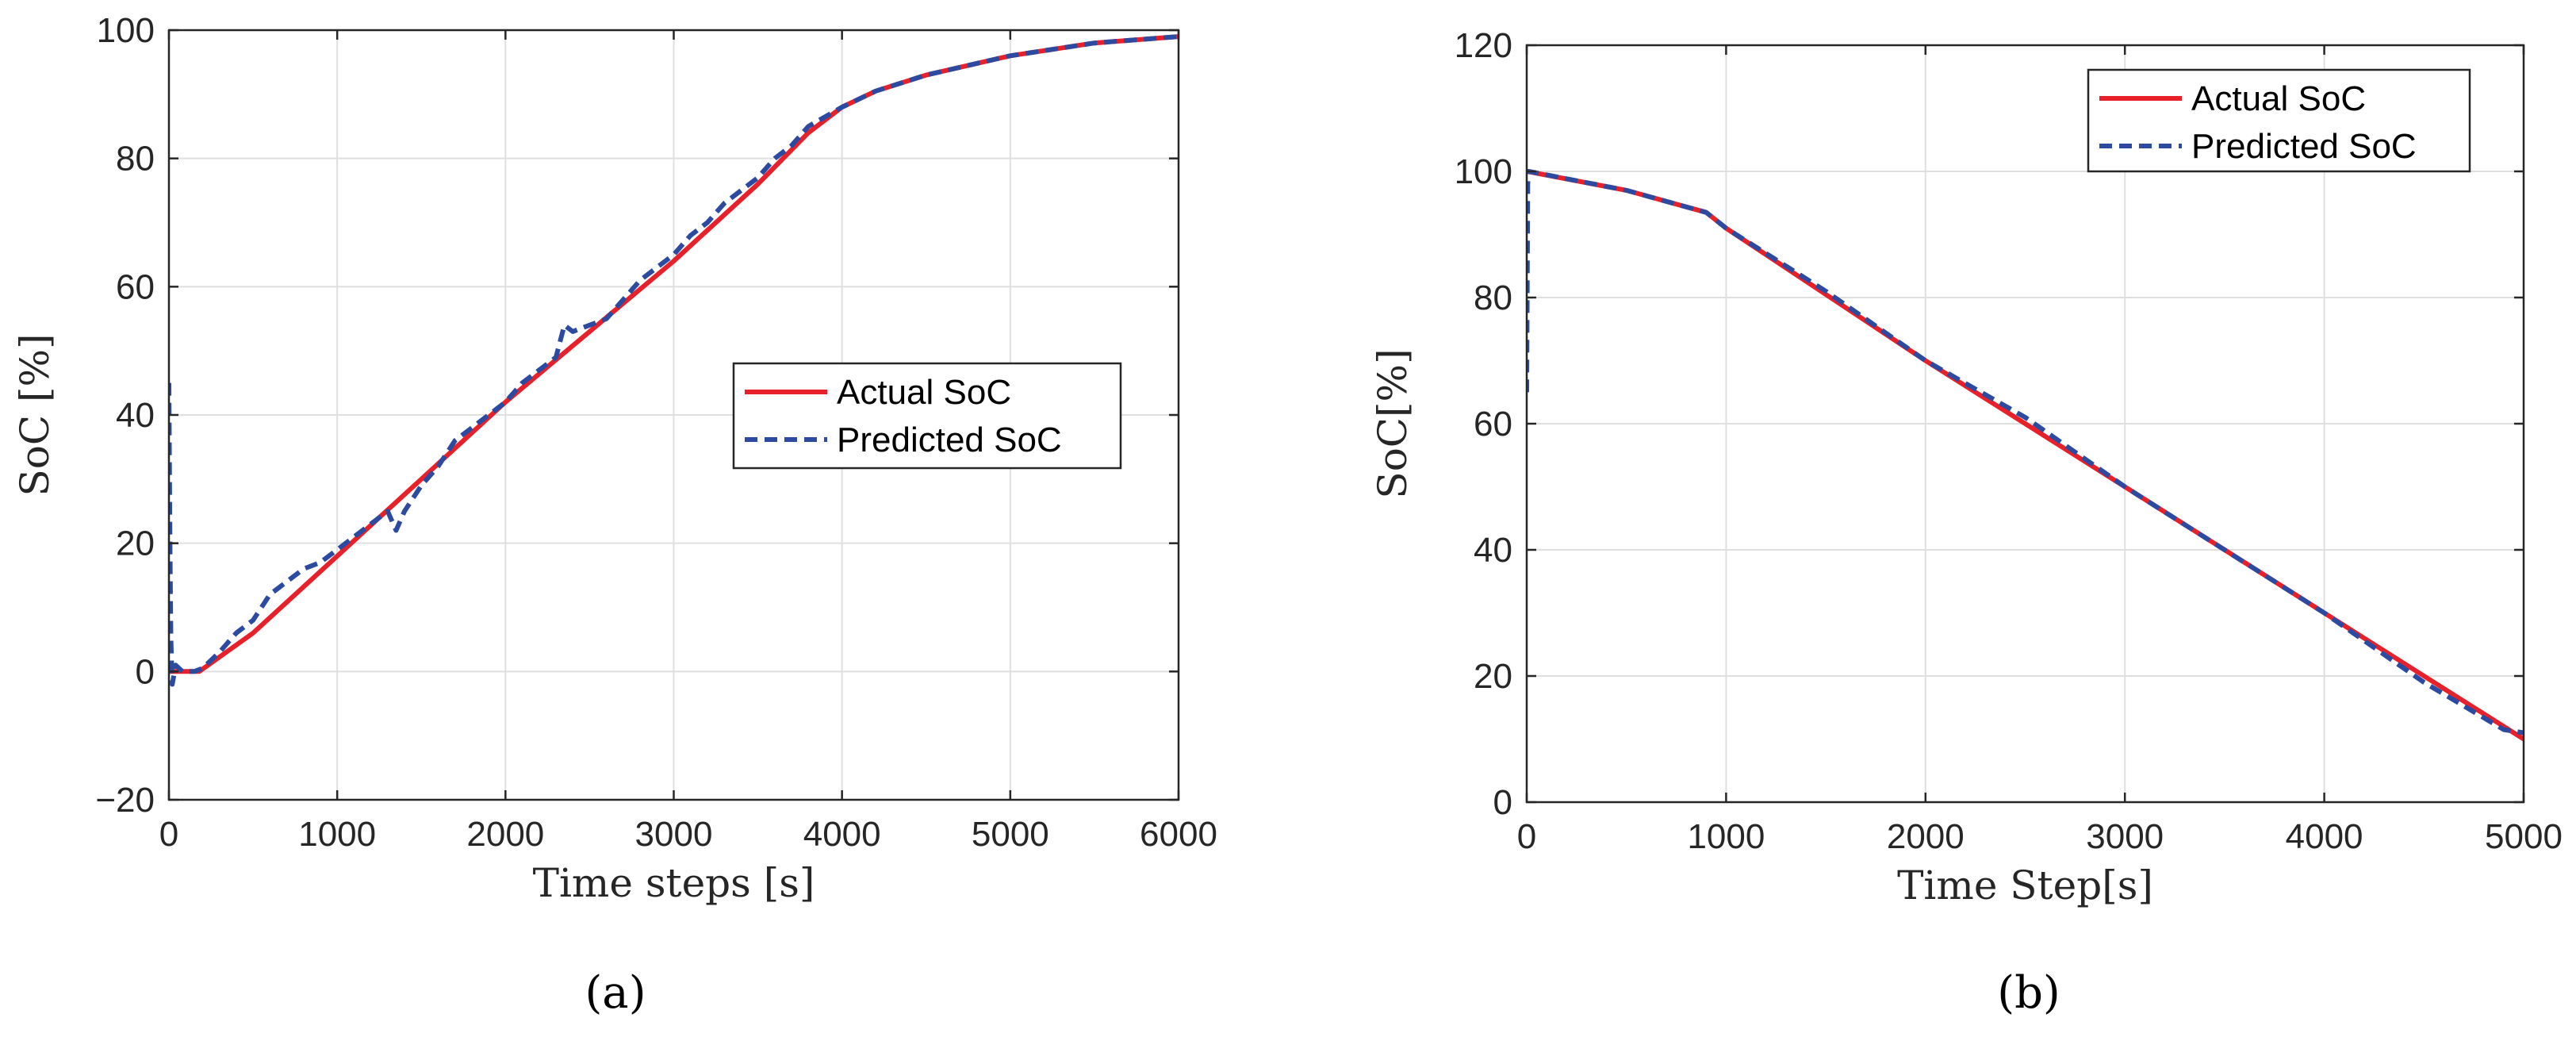  Describe the element at coordinates (1483, 45) in the screenshot. I see `y-tick-label: 120` at that location.